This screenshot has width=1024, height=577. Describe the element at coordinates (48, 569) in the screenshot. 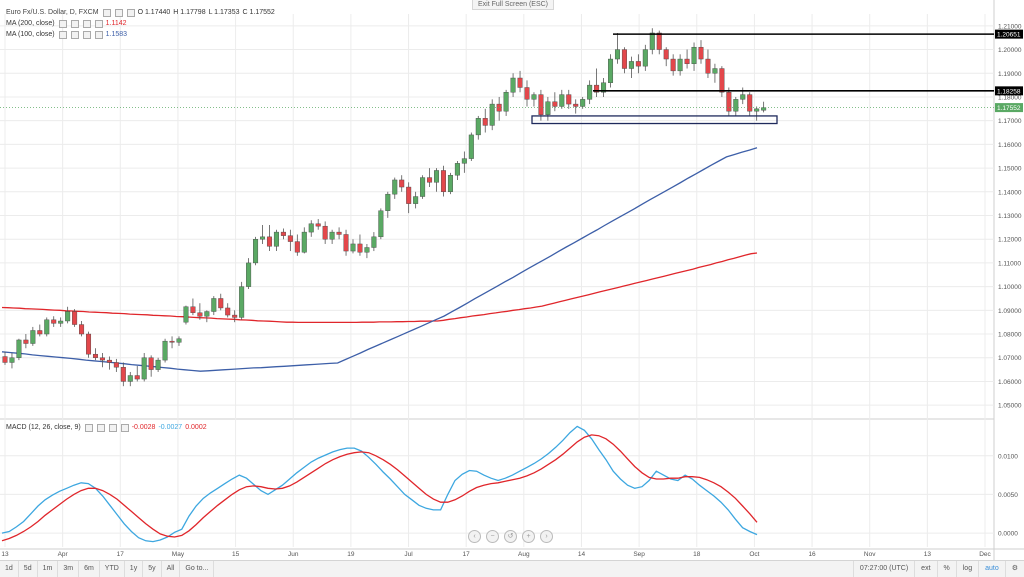

I see `timeframe-1m: 1m` at that location.